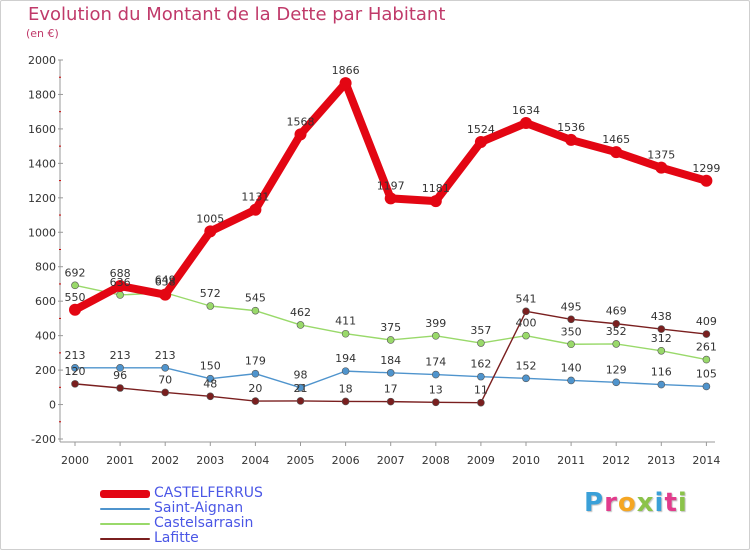 This screenshot has width=750, height=550. What do you see at coordinates (661, 372) in the screenshot?
I see `data-label: 116` at bounding box center [661, 372].